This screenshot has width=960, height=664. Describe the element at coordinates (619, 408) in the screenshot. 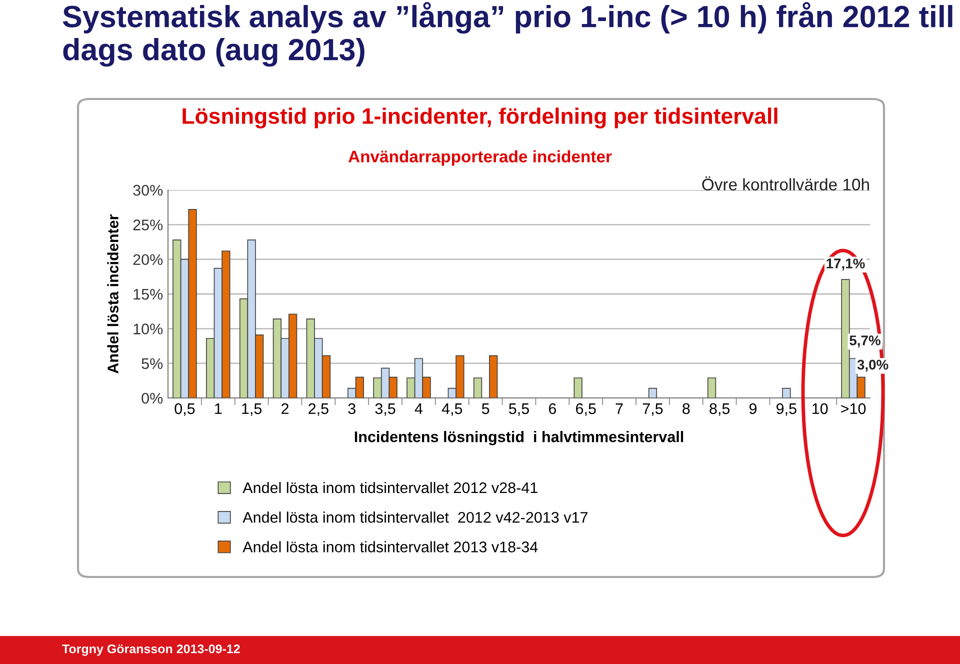

I see `x-tick-label: 7` at that location.